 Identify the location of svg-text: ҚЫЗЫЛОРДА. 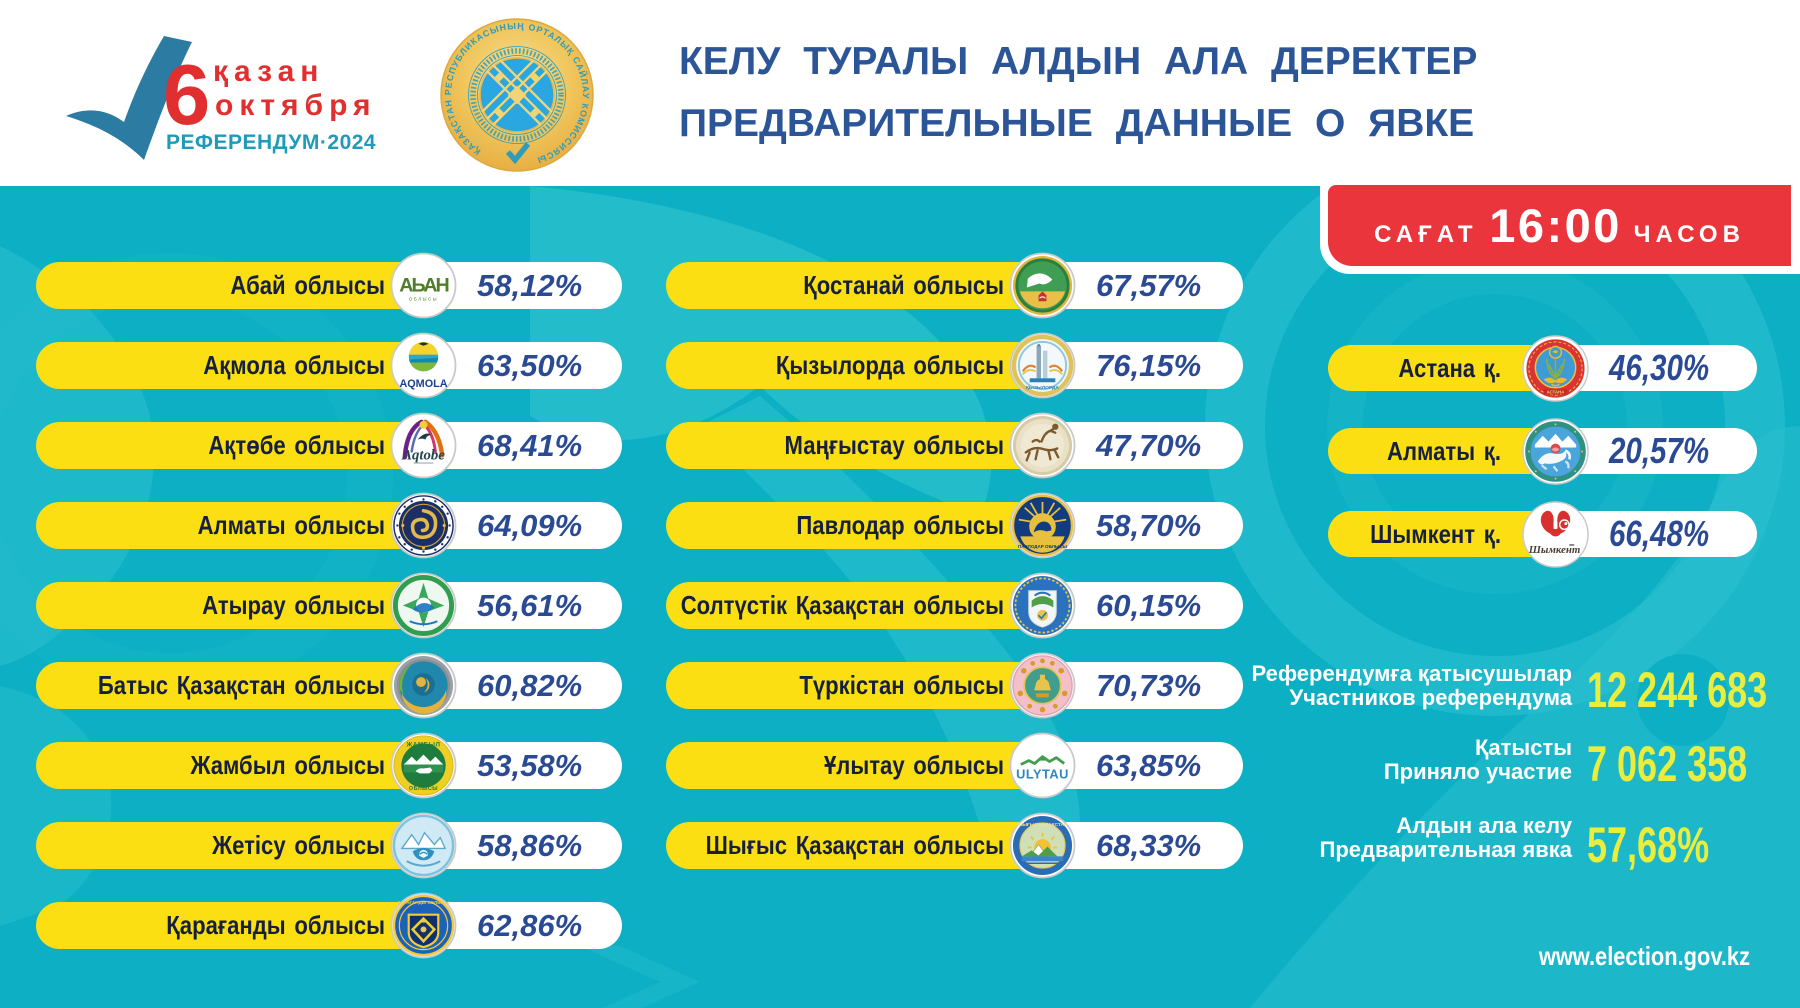
(1042, 388).